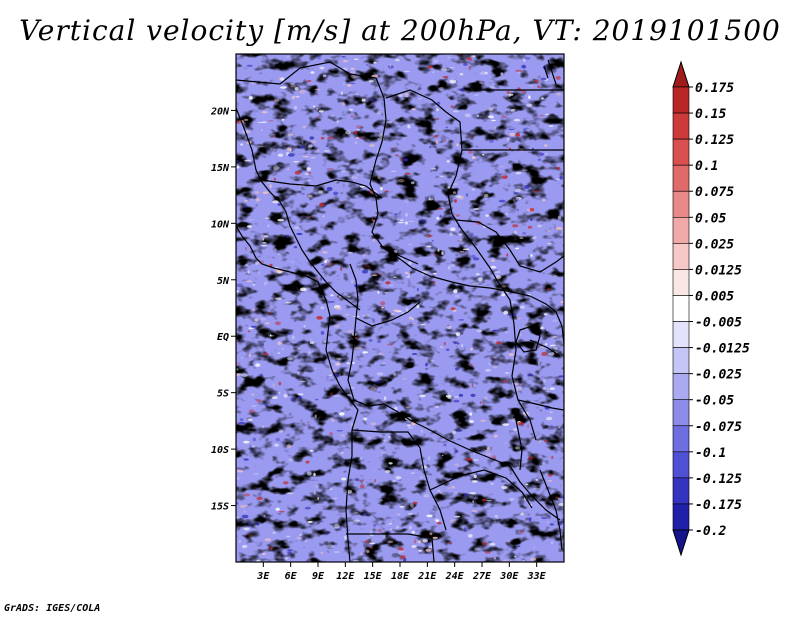 This screenshot has width=800, height=618. I want to click on lon-tick-label: 9E, so click(318, 576).